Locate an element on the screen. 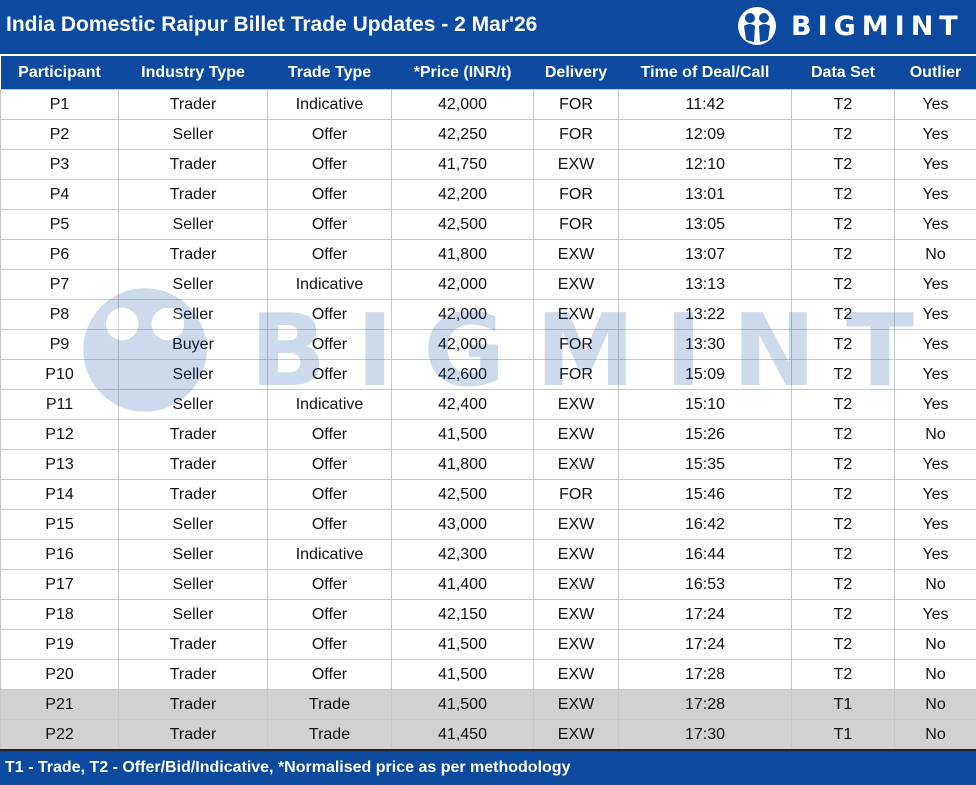  table-row: P2 Seller Offer 42,250 FOR 12:09 T2 Yes is located at coordinates (488, 134).